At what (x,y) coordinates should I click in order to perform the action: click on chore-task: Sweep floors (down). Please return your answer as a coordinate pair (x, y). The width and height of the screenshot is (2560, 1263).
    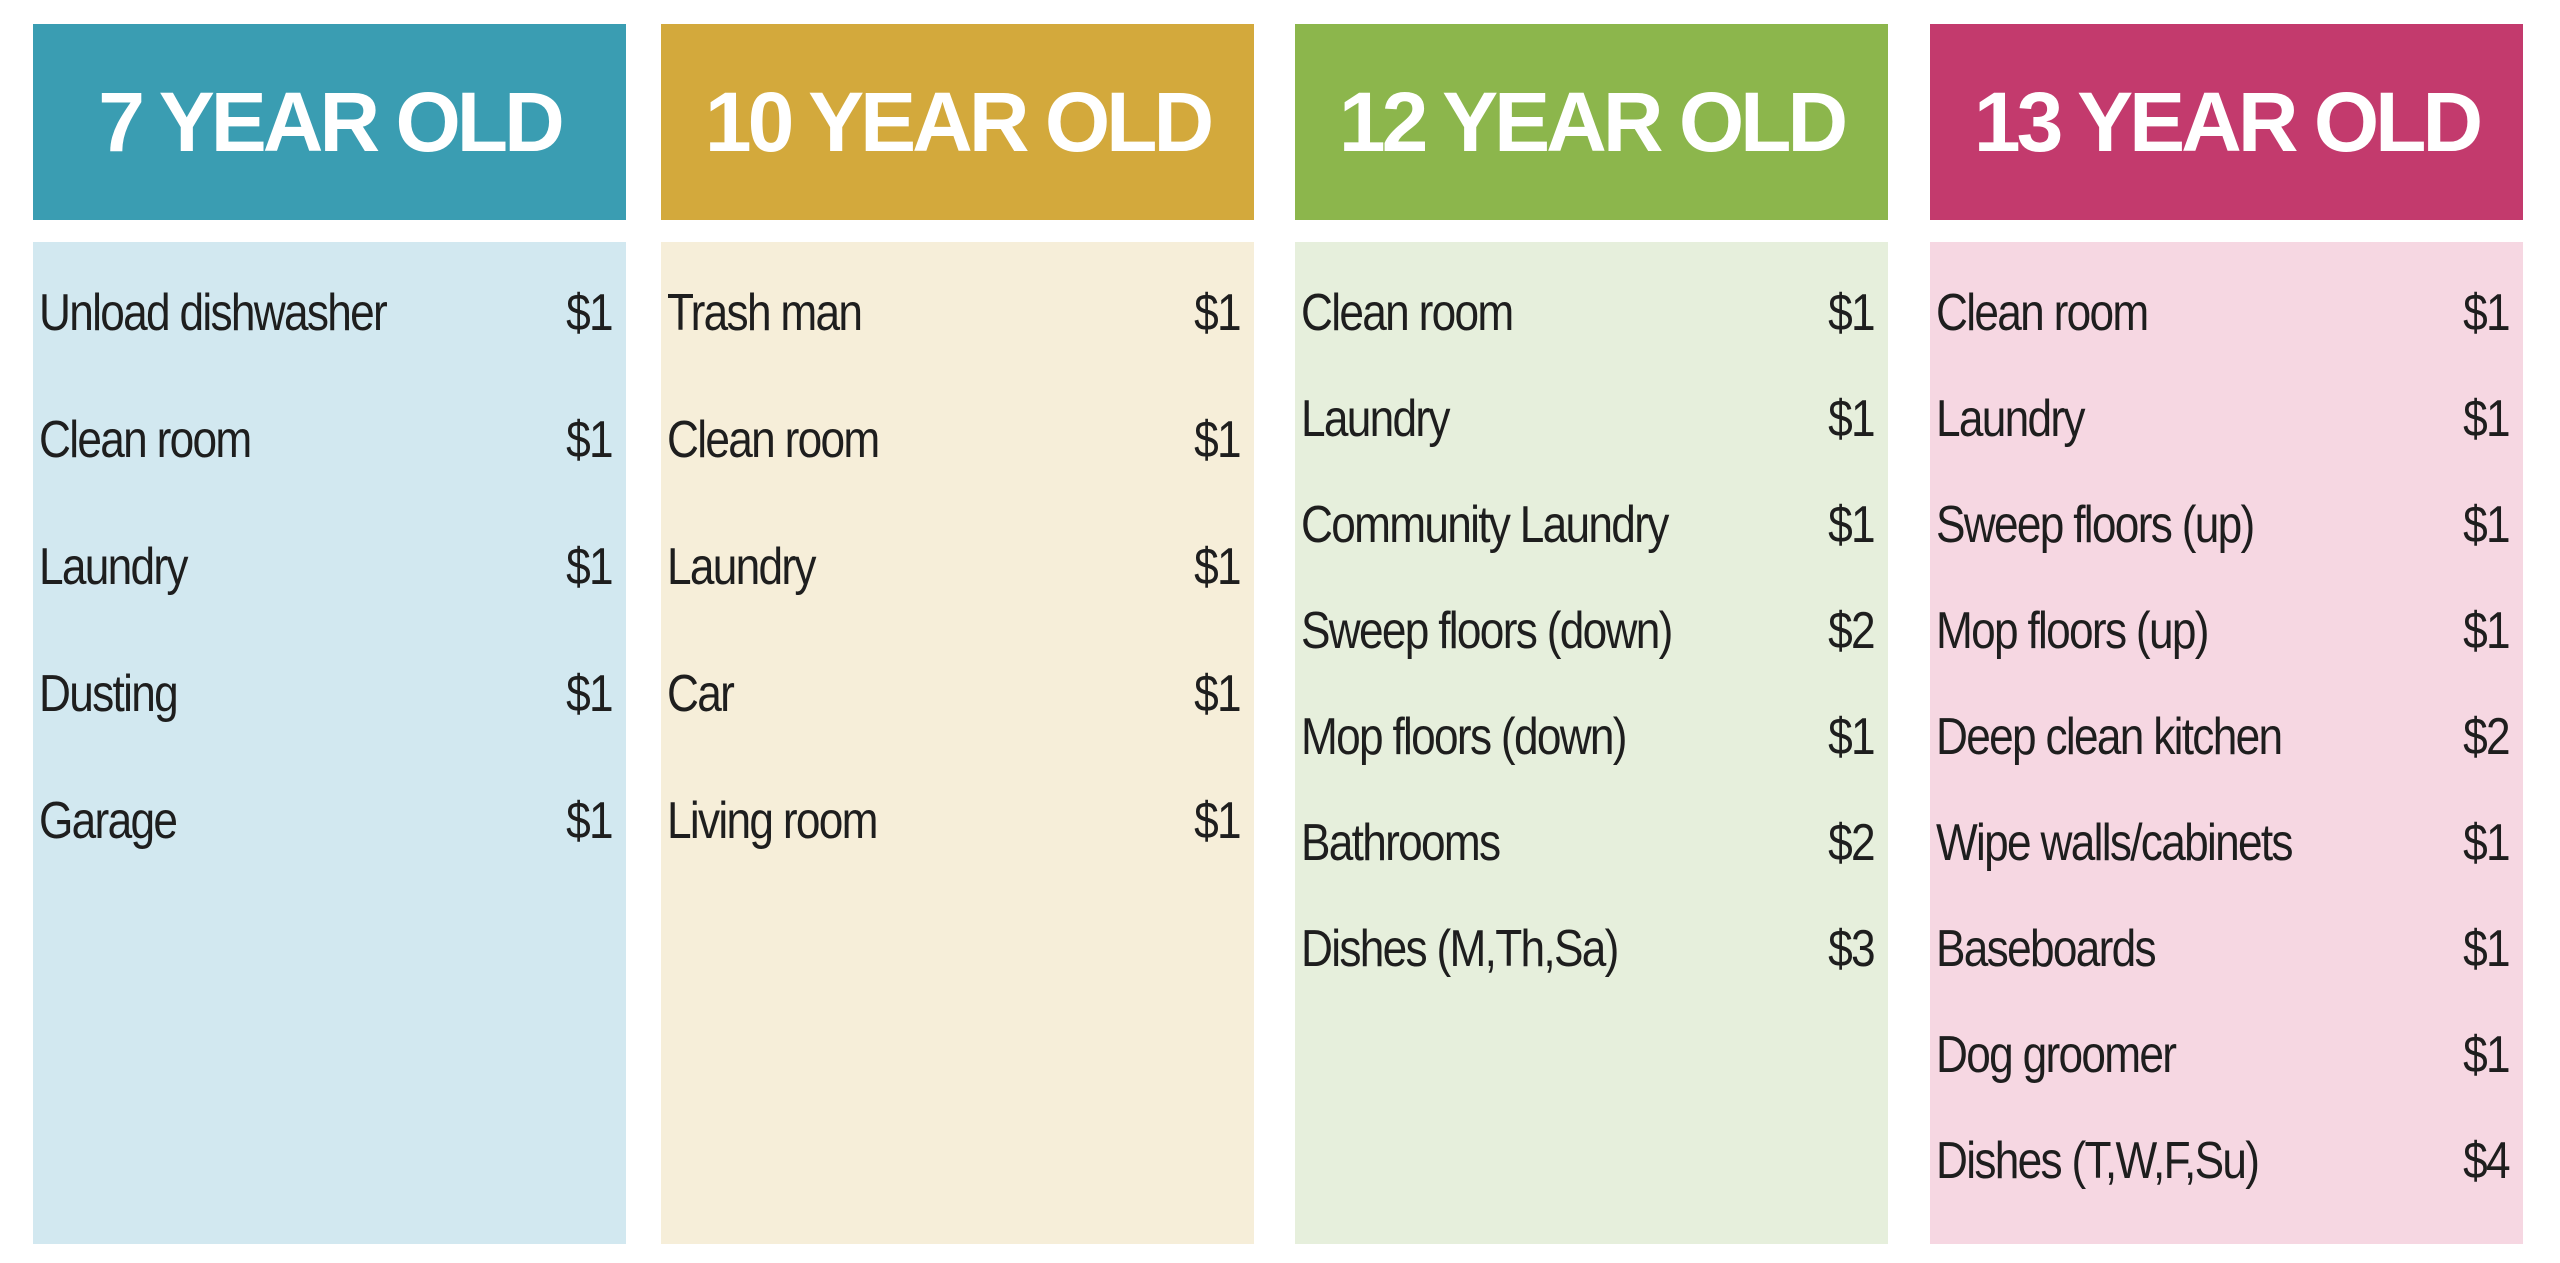
    Looking at the image, I should click on (1487, 631).